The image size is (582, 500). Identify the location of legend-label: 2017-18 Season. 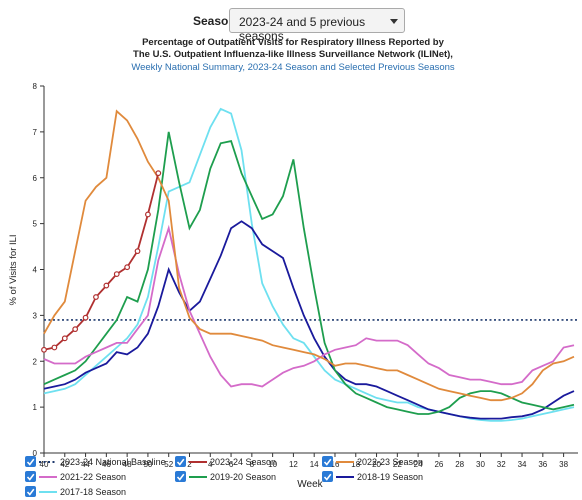
(93, 492).